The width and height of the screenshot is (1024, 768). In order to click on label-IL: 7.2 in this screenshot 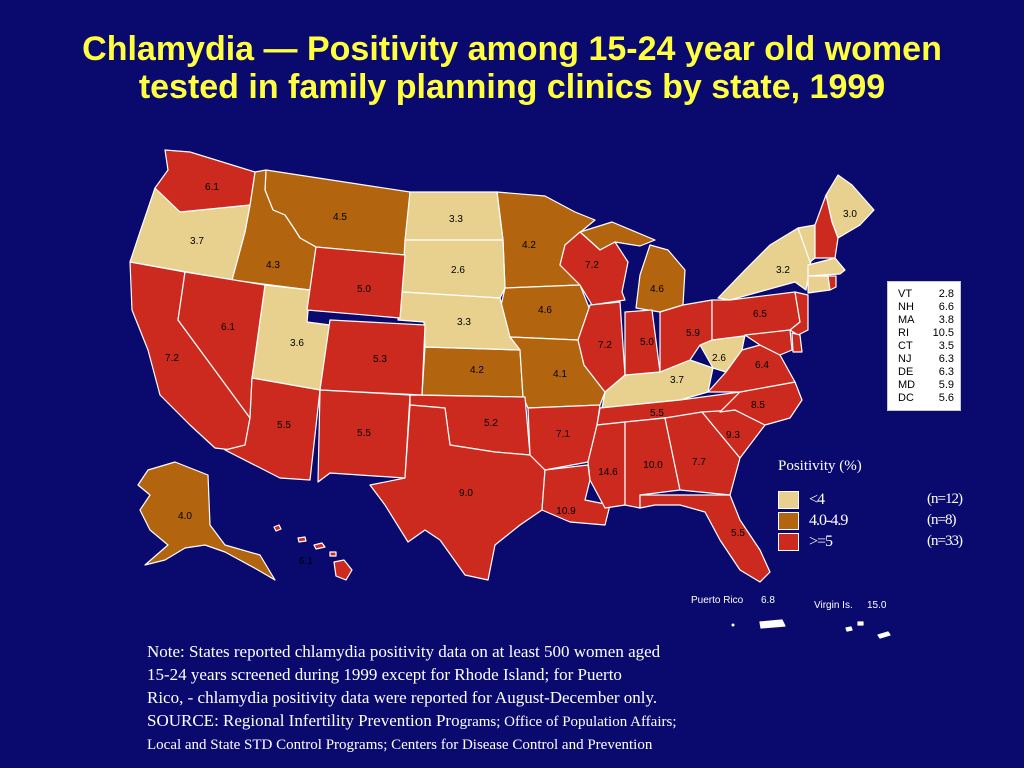, I will do `click(605, 345)`.